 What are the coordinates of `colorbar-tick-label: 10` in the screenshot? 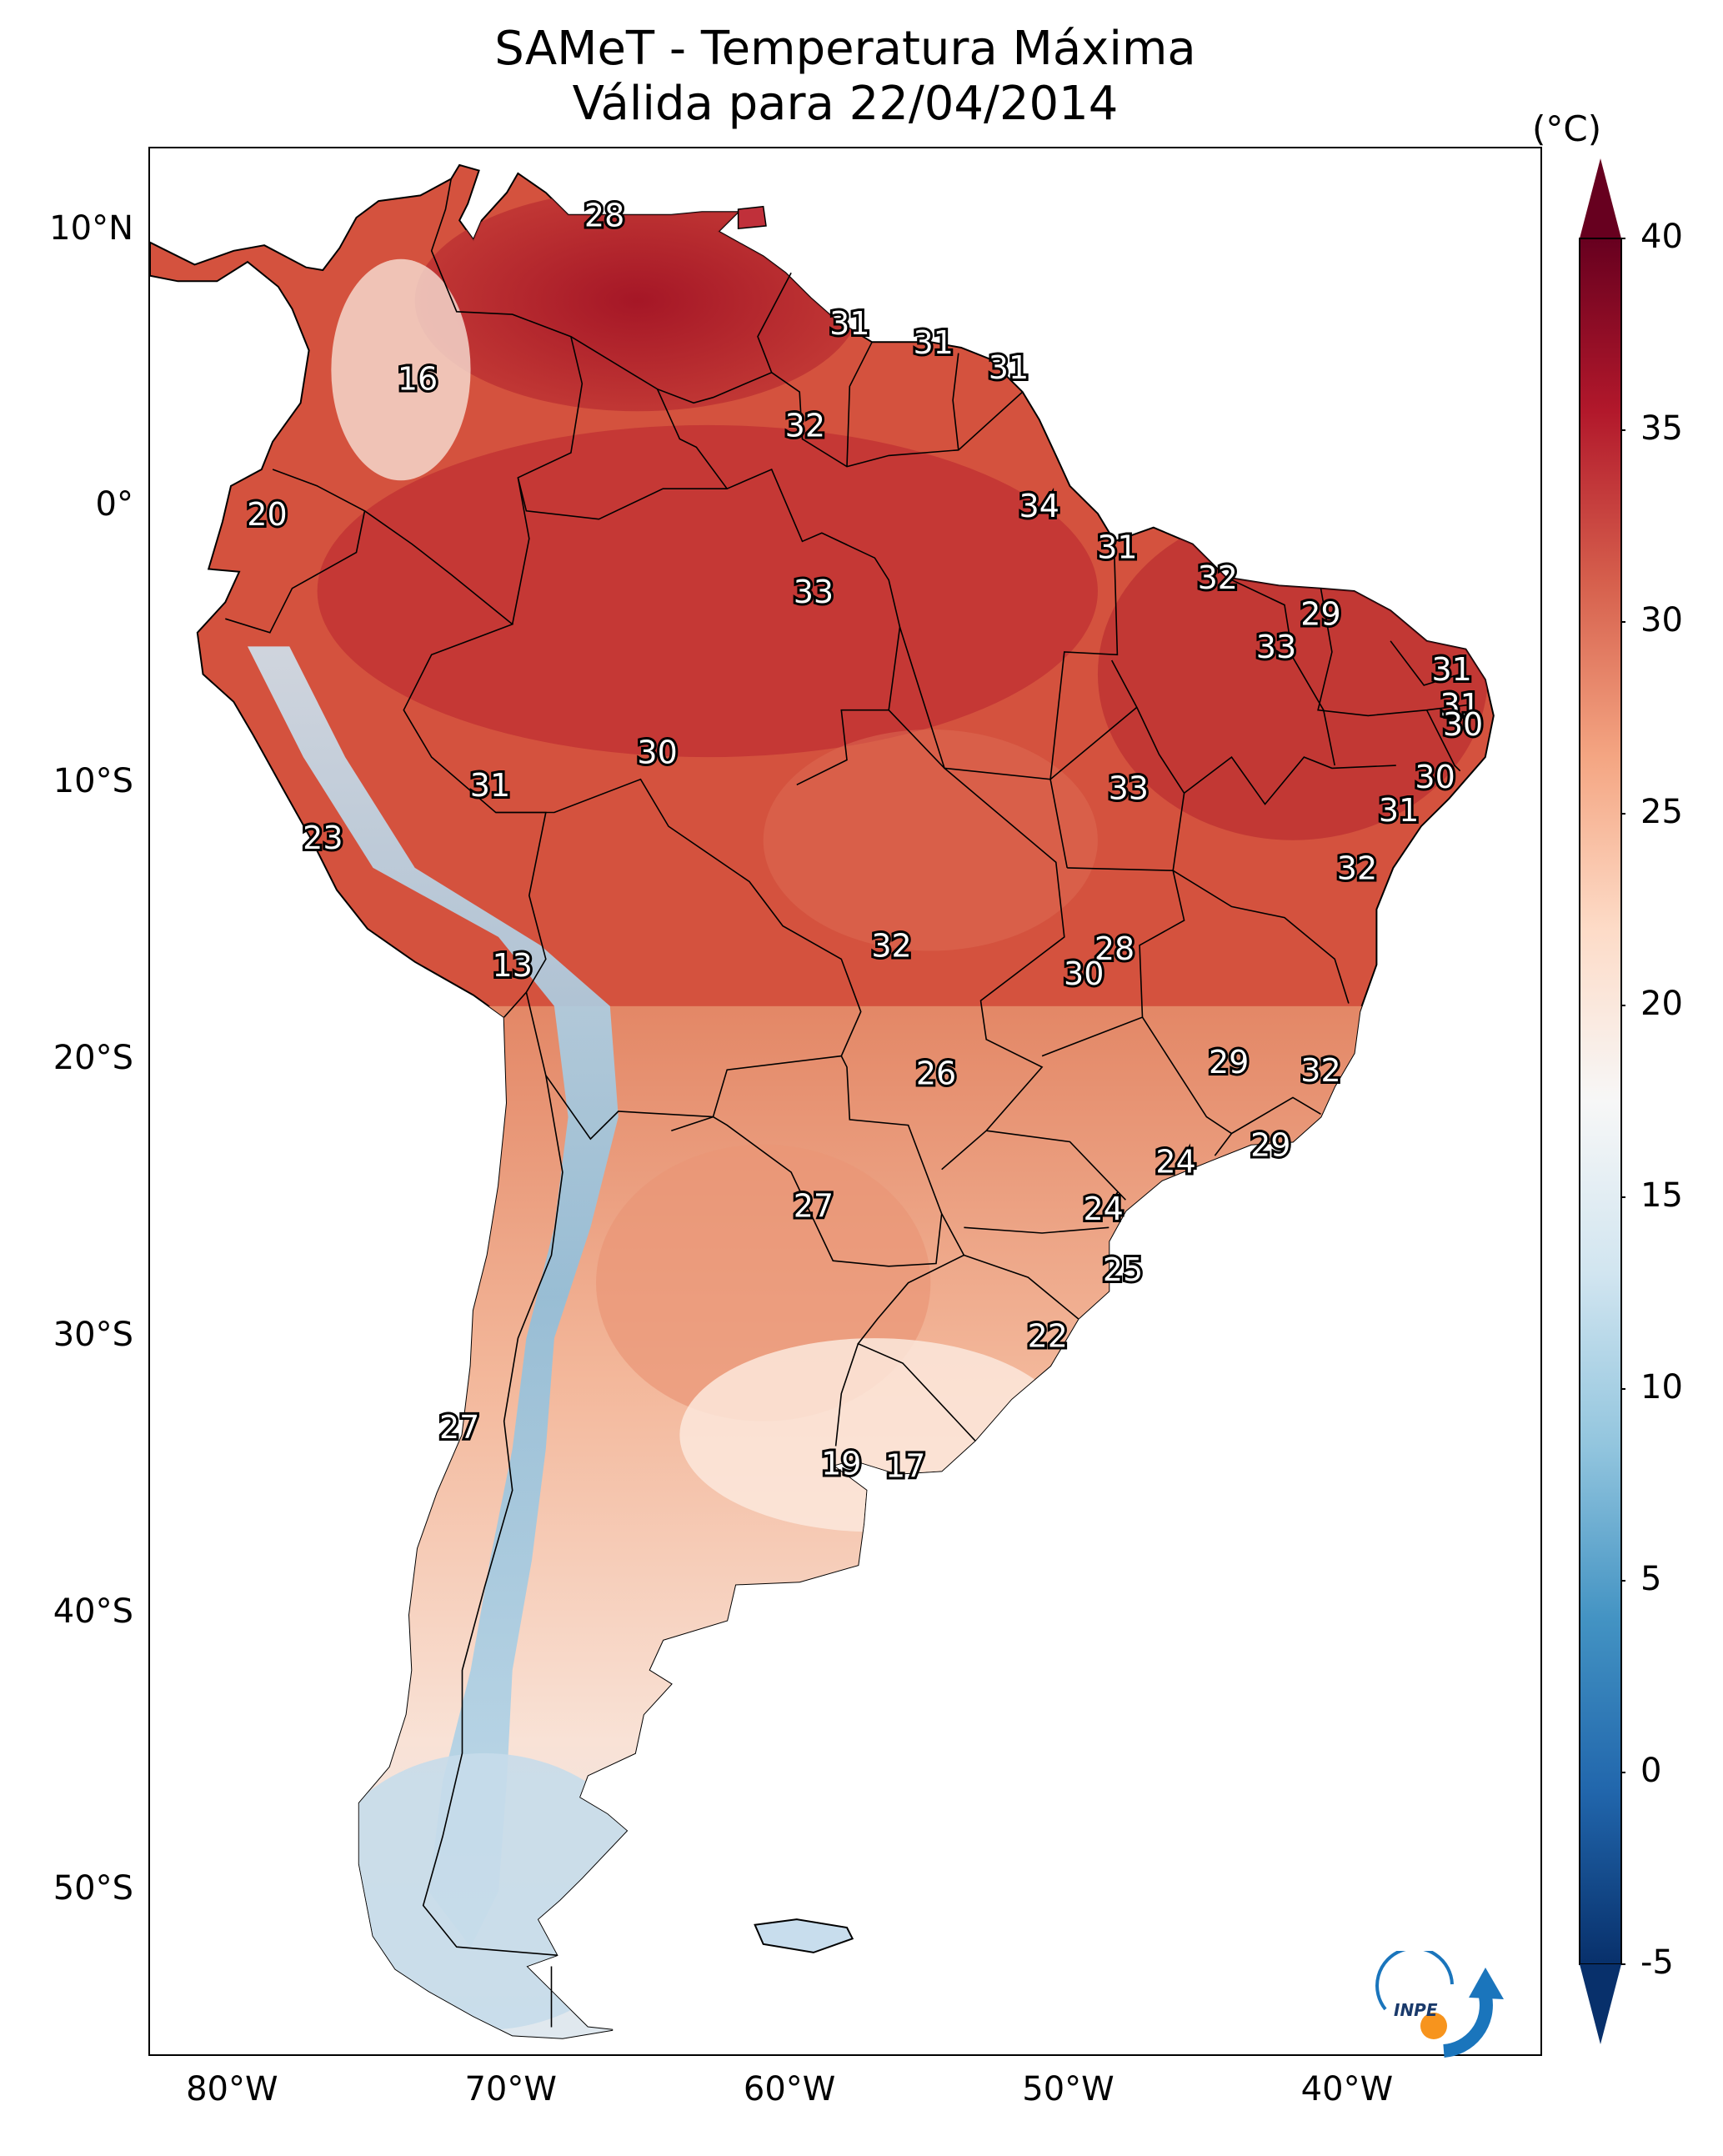 It's located at (1661, 1387).